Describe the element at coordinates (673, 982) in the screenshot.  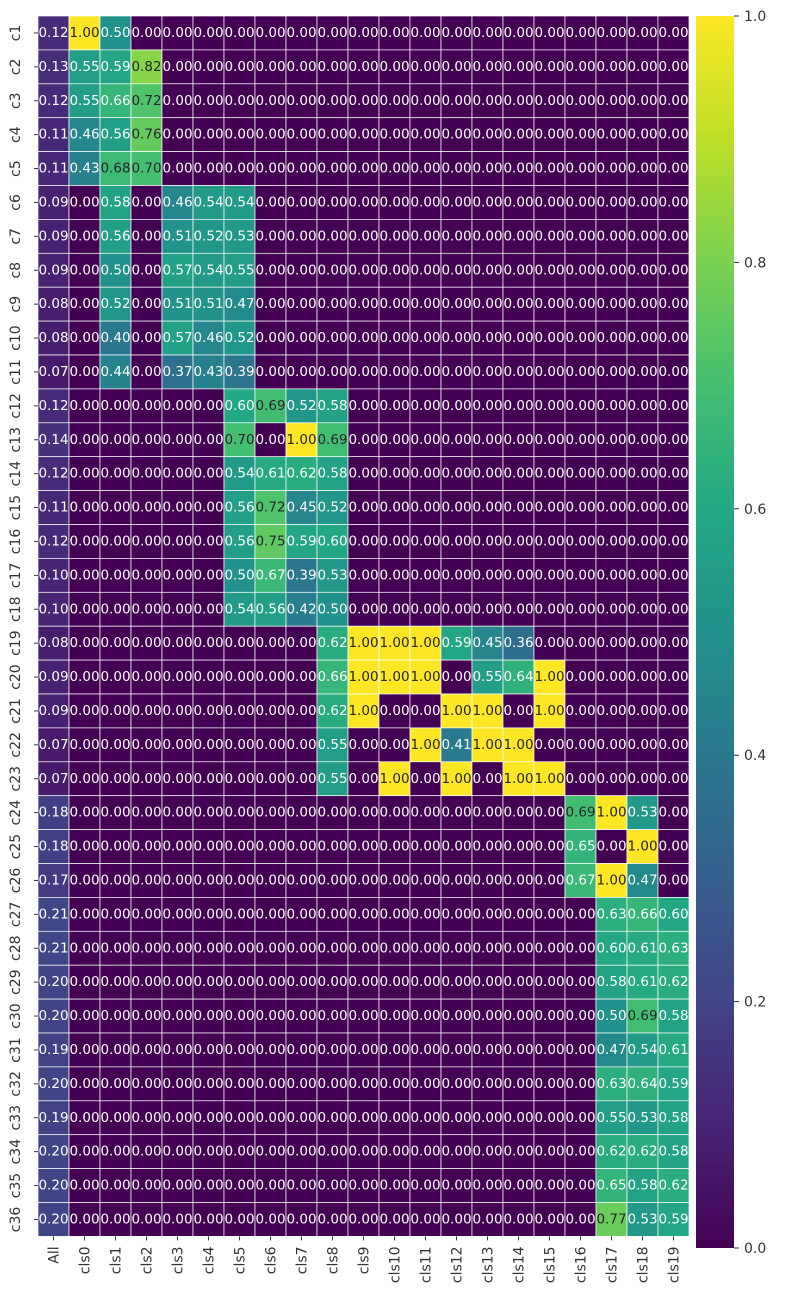
I see `cell-value-label: 0.62` at that location.